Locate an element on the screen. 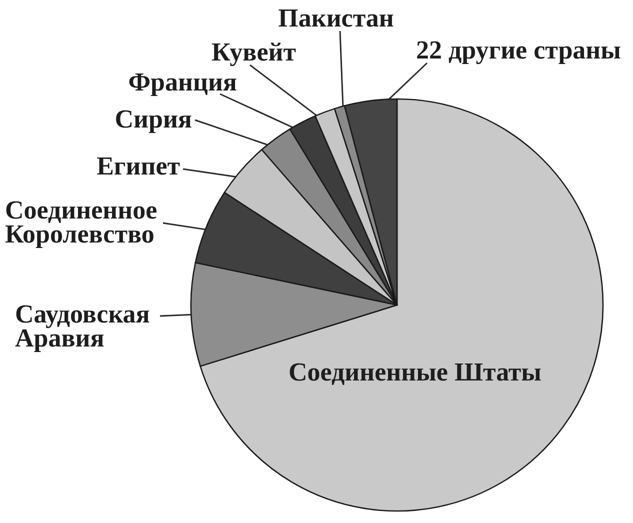  slice-label: 22 другие страны is located at coordinates (518, 50).